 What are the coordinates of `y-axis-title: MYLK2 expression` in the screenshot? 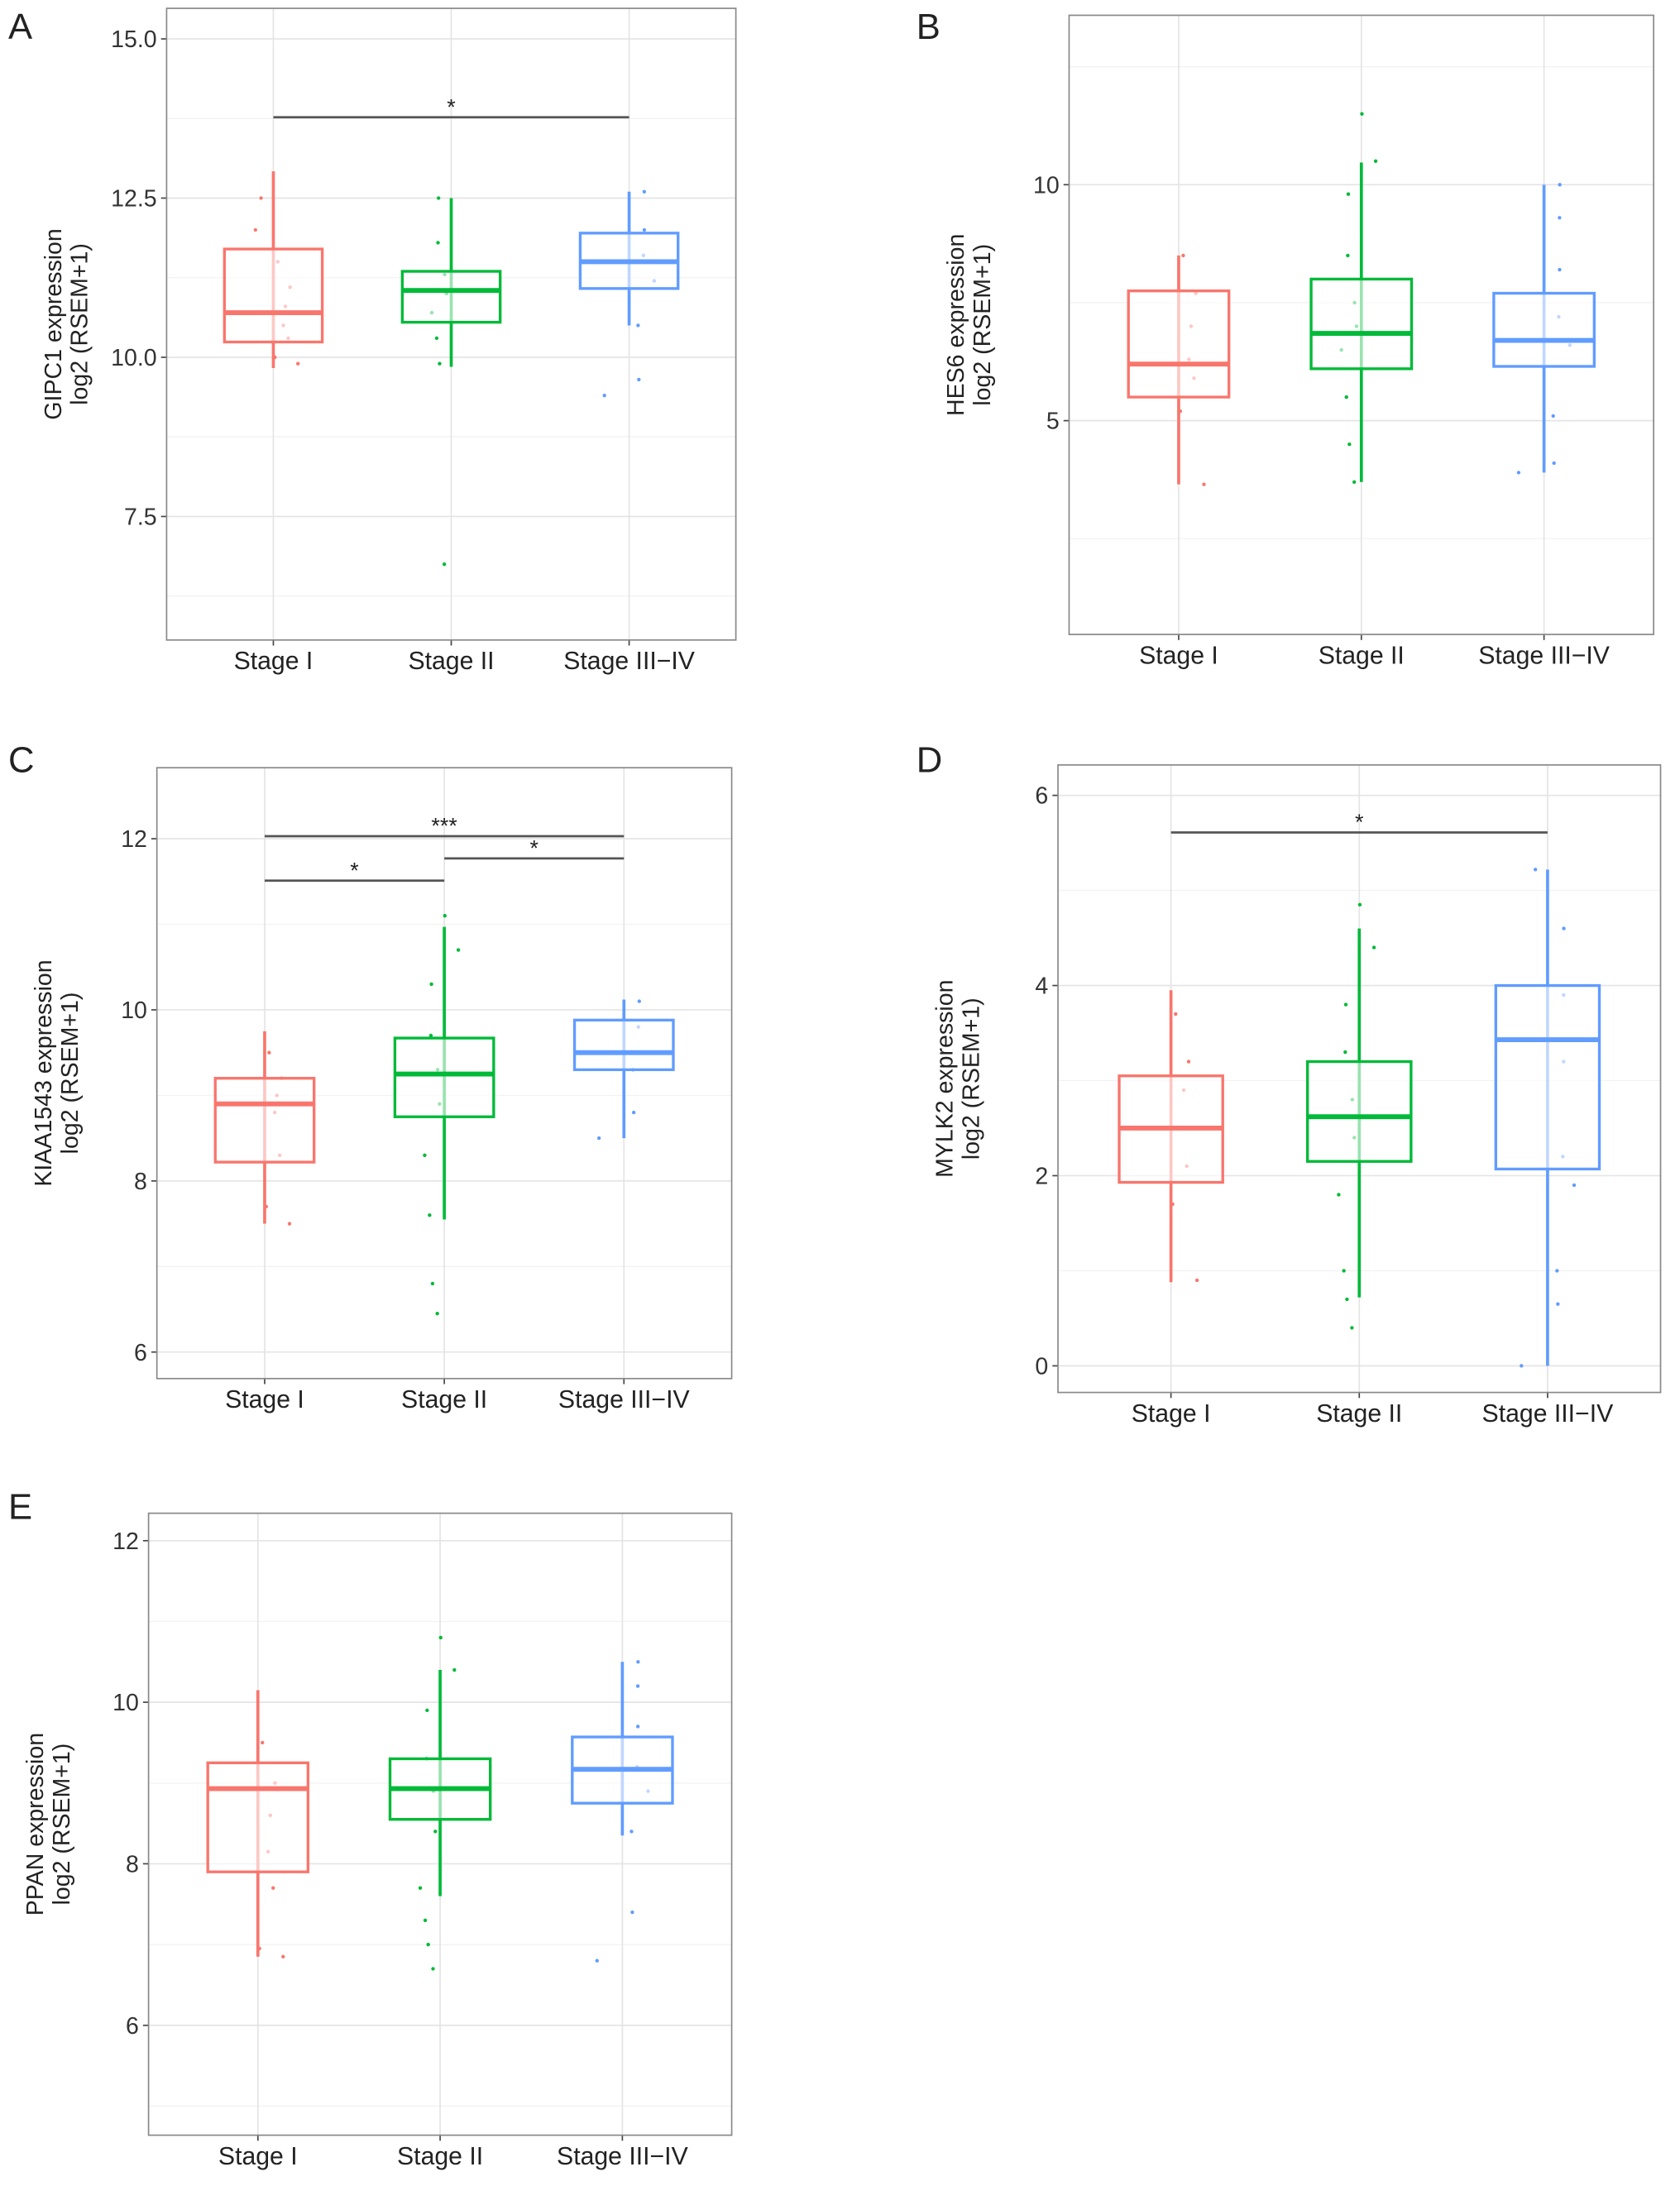 It's located at (944, 1079).